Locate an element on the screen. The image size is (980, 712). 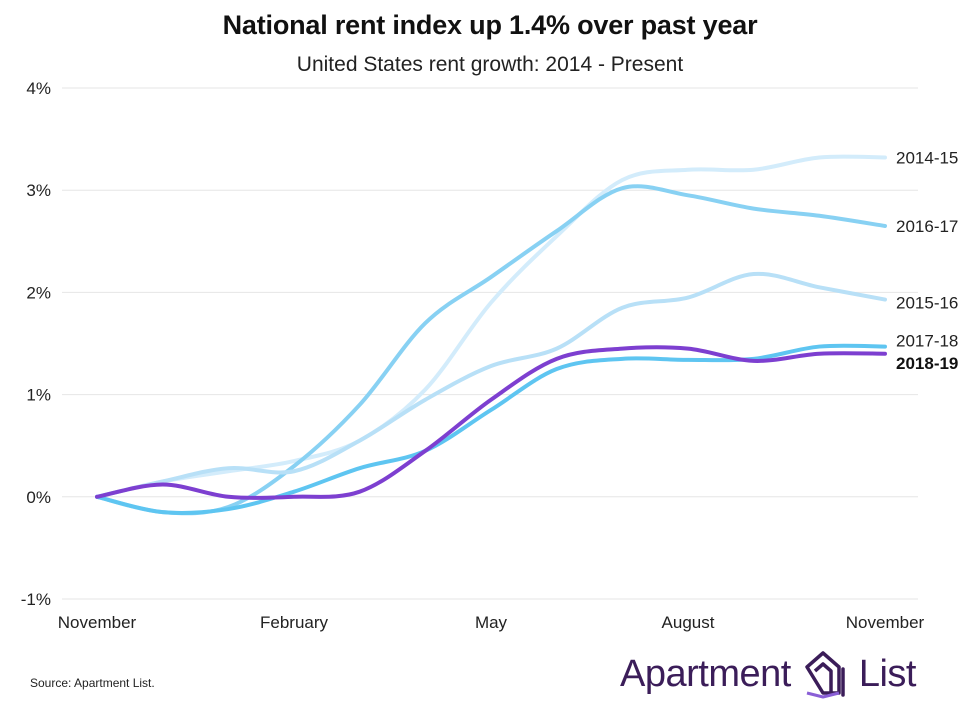
series-label-2014-15: 2014-15 is located at coordinates (927, 157).